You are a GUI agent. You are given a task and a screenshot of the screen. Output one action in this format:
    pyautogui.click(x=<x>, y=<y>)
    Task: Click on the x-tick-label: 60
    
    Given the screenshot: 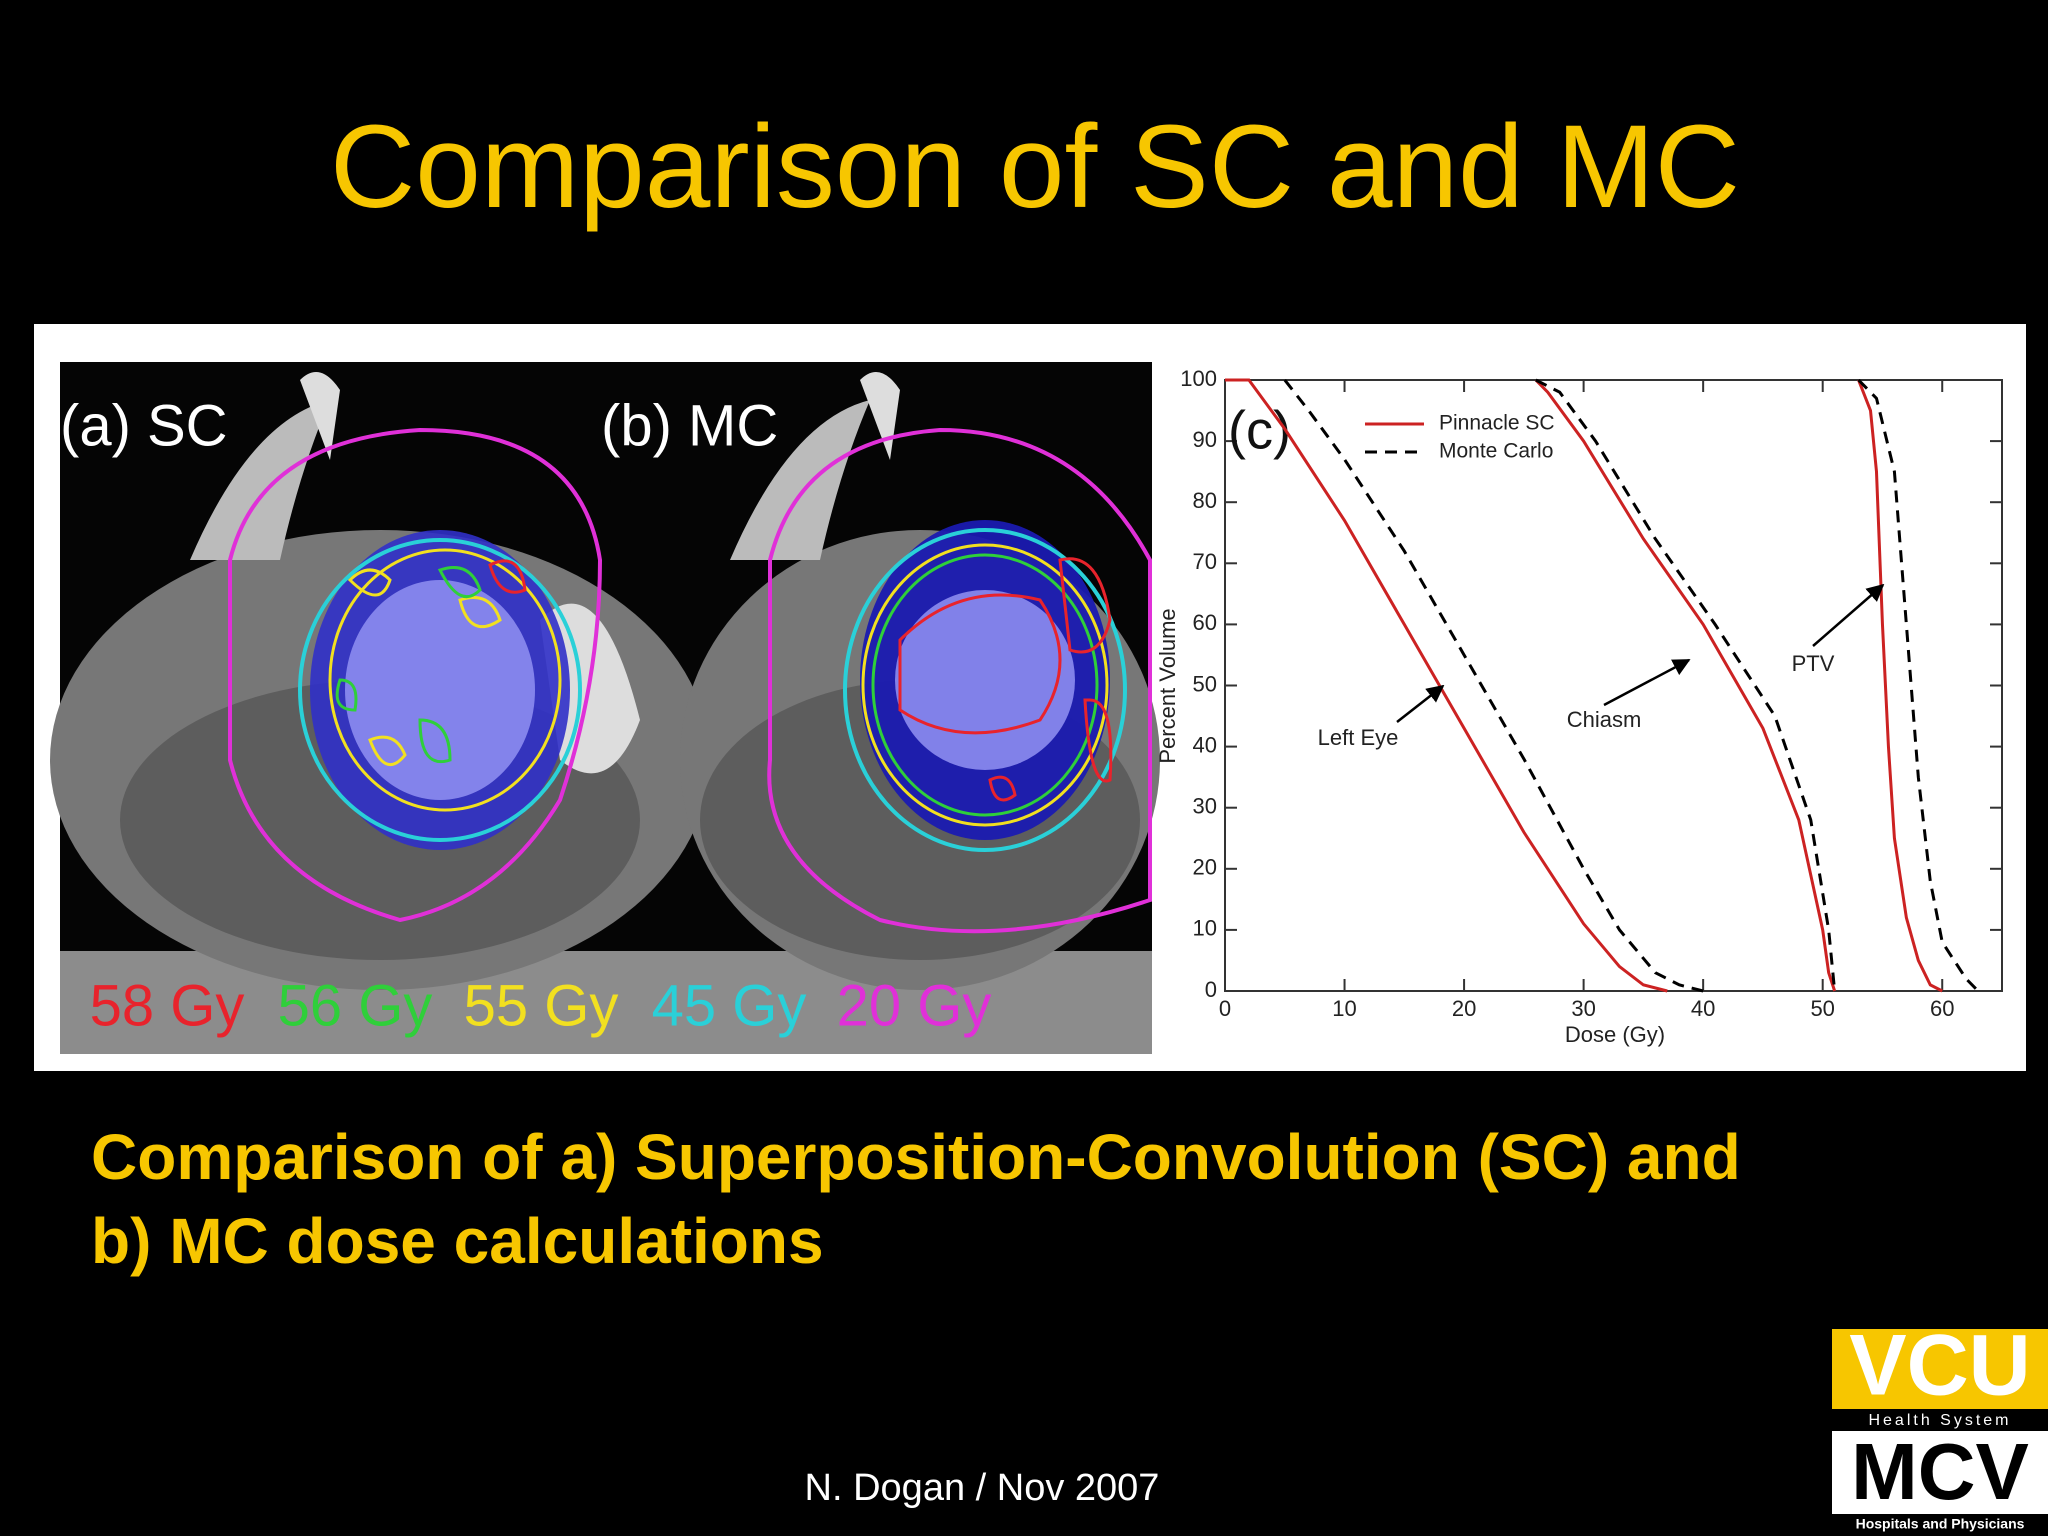 What is the action you would take?
    pyautogui.click(x=1942, y=1008)
    